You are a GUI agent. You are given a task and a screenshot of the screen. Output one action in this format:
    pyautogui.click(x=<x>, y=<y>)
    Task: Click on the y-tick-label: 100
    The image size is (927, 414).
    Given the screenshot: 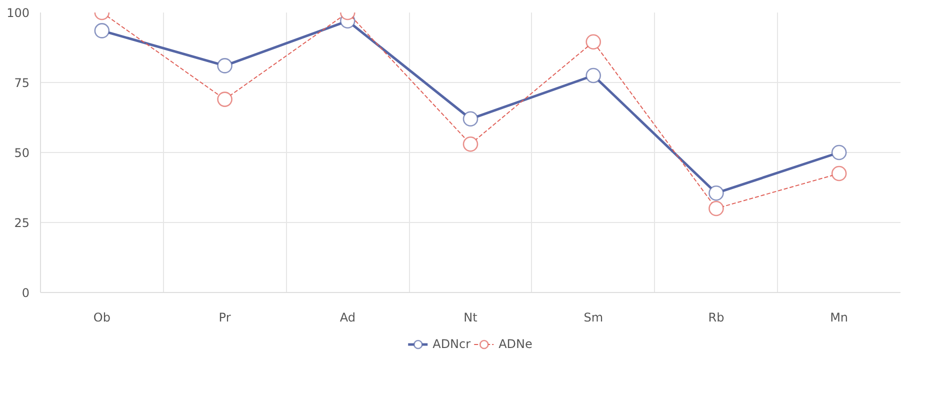 What is the action you would take?
    pyautogui.click(x=18, y=13)
    